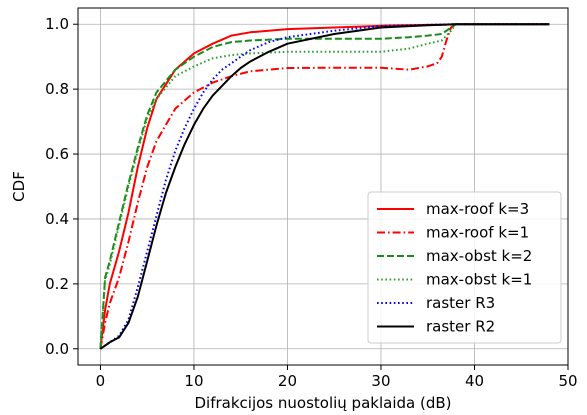  Describe the element at coordinates (57, 89) in the screenshot. I see `y-tick-label: 0.8` at that location.